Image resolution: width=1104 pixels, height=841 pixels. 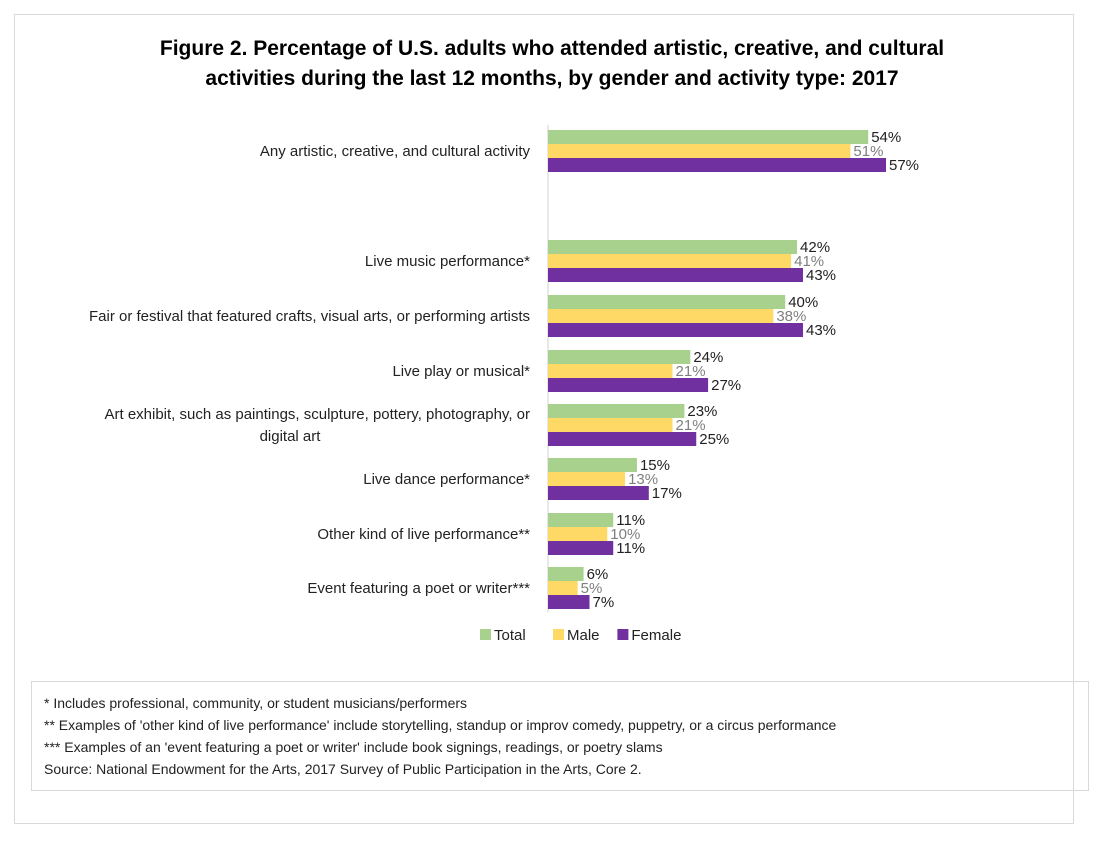 I want to click on data-label: 13%, so click(x=643, y=479).